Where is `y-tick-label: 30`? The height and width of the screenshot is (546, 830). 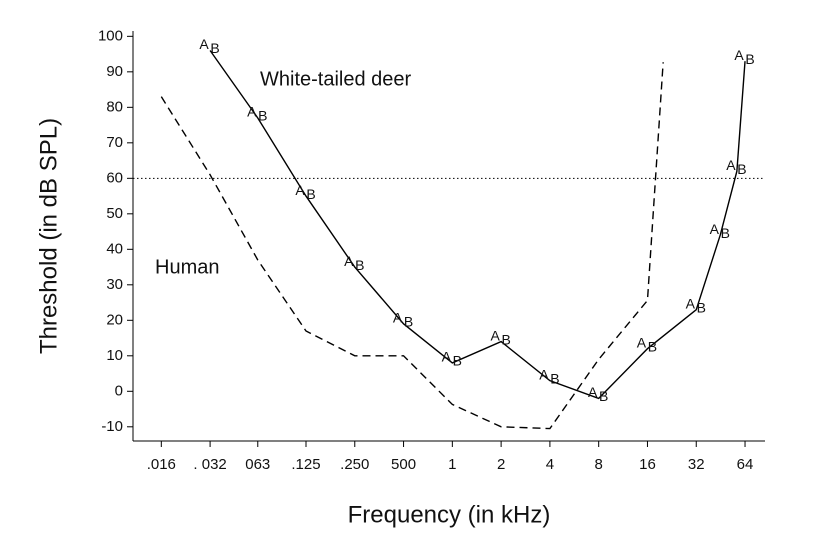 y-tick-label: 30 is located at coordinates (114, 284).